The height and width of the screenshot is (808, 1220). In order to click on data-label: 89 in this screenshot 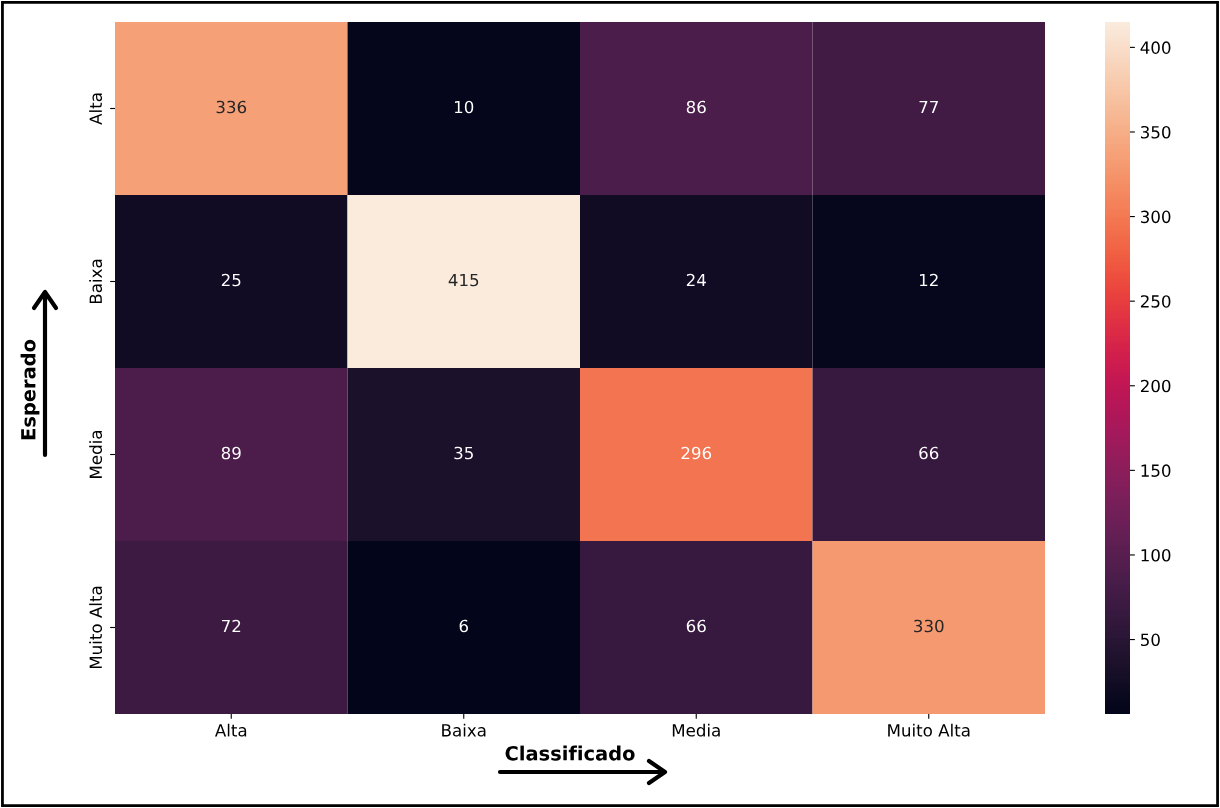, I will do `click(231, 453)`.